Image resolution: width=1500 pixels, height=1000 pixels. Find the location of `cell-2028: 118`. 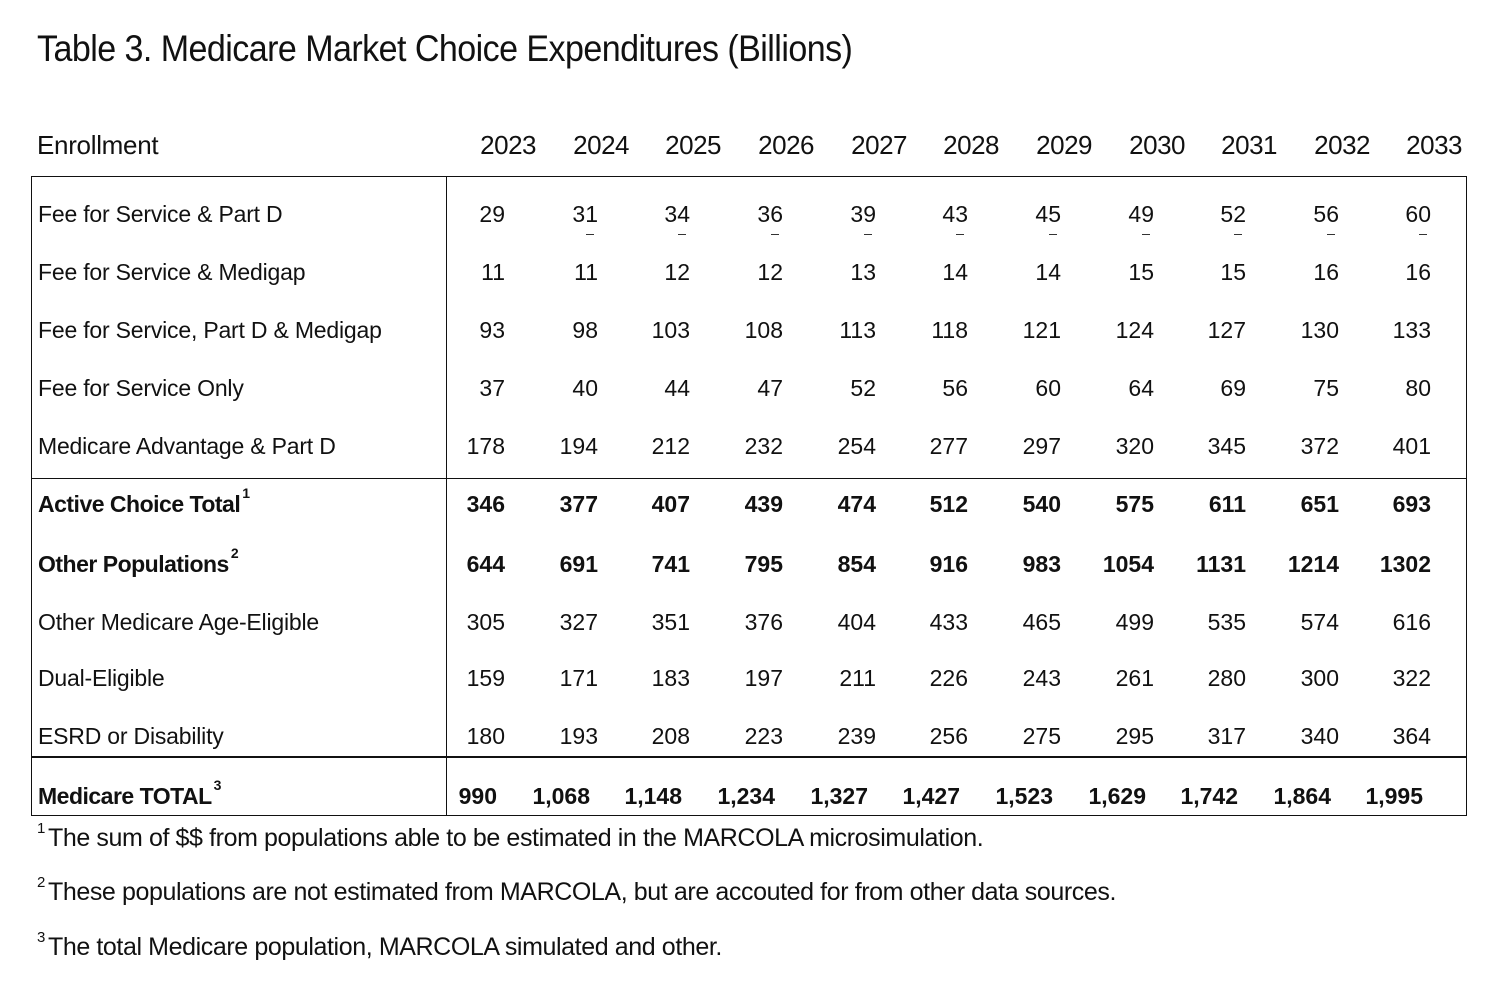

cell-2028: 118 is located at coordinates (949, 330).